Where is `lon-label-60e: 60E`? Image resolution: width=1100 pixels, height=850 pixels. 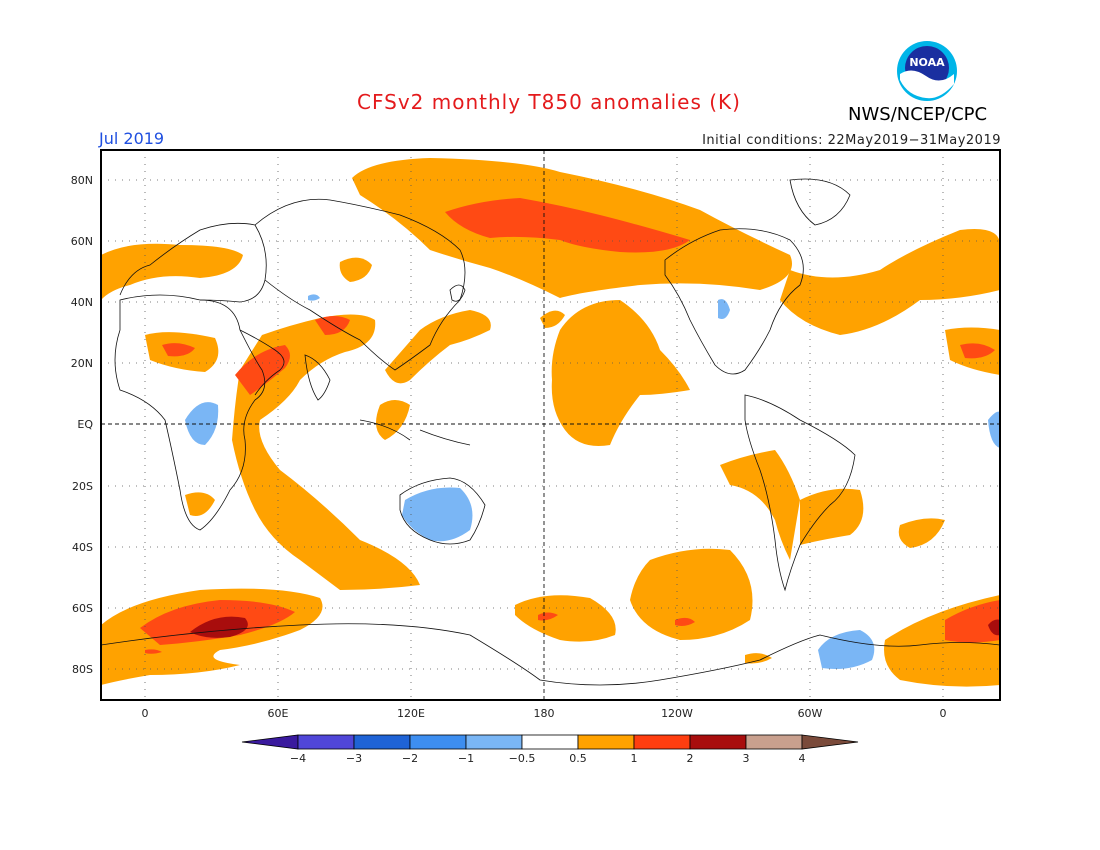
lon-label-60e: 60E is located at coordinates (278, 713).